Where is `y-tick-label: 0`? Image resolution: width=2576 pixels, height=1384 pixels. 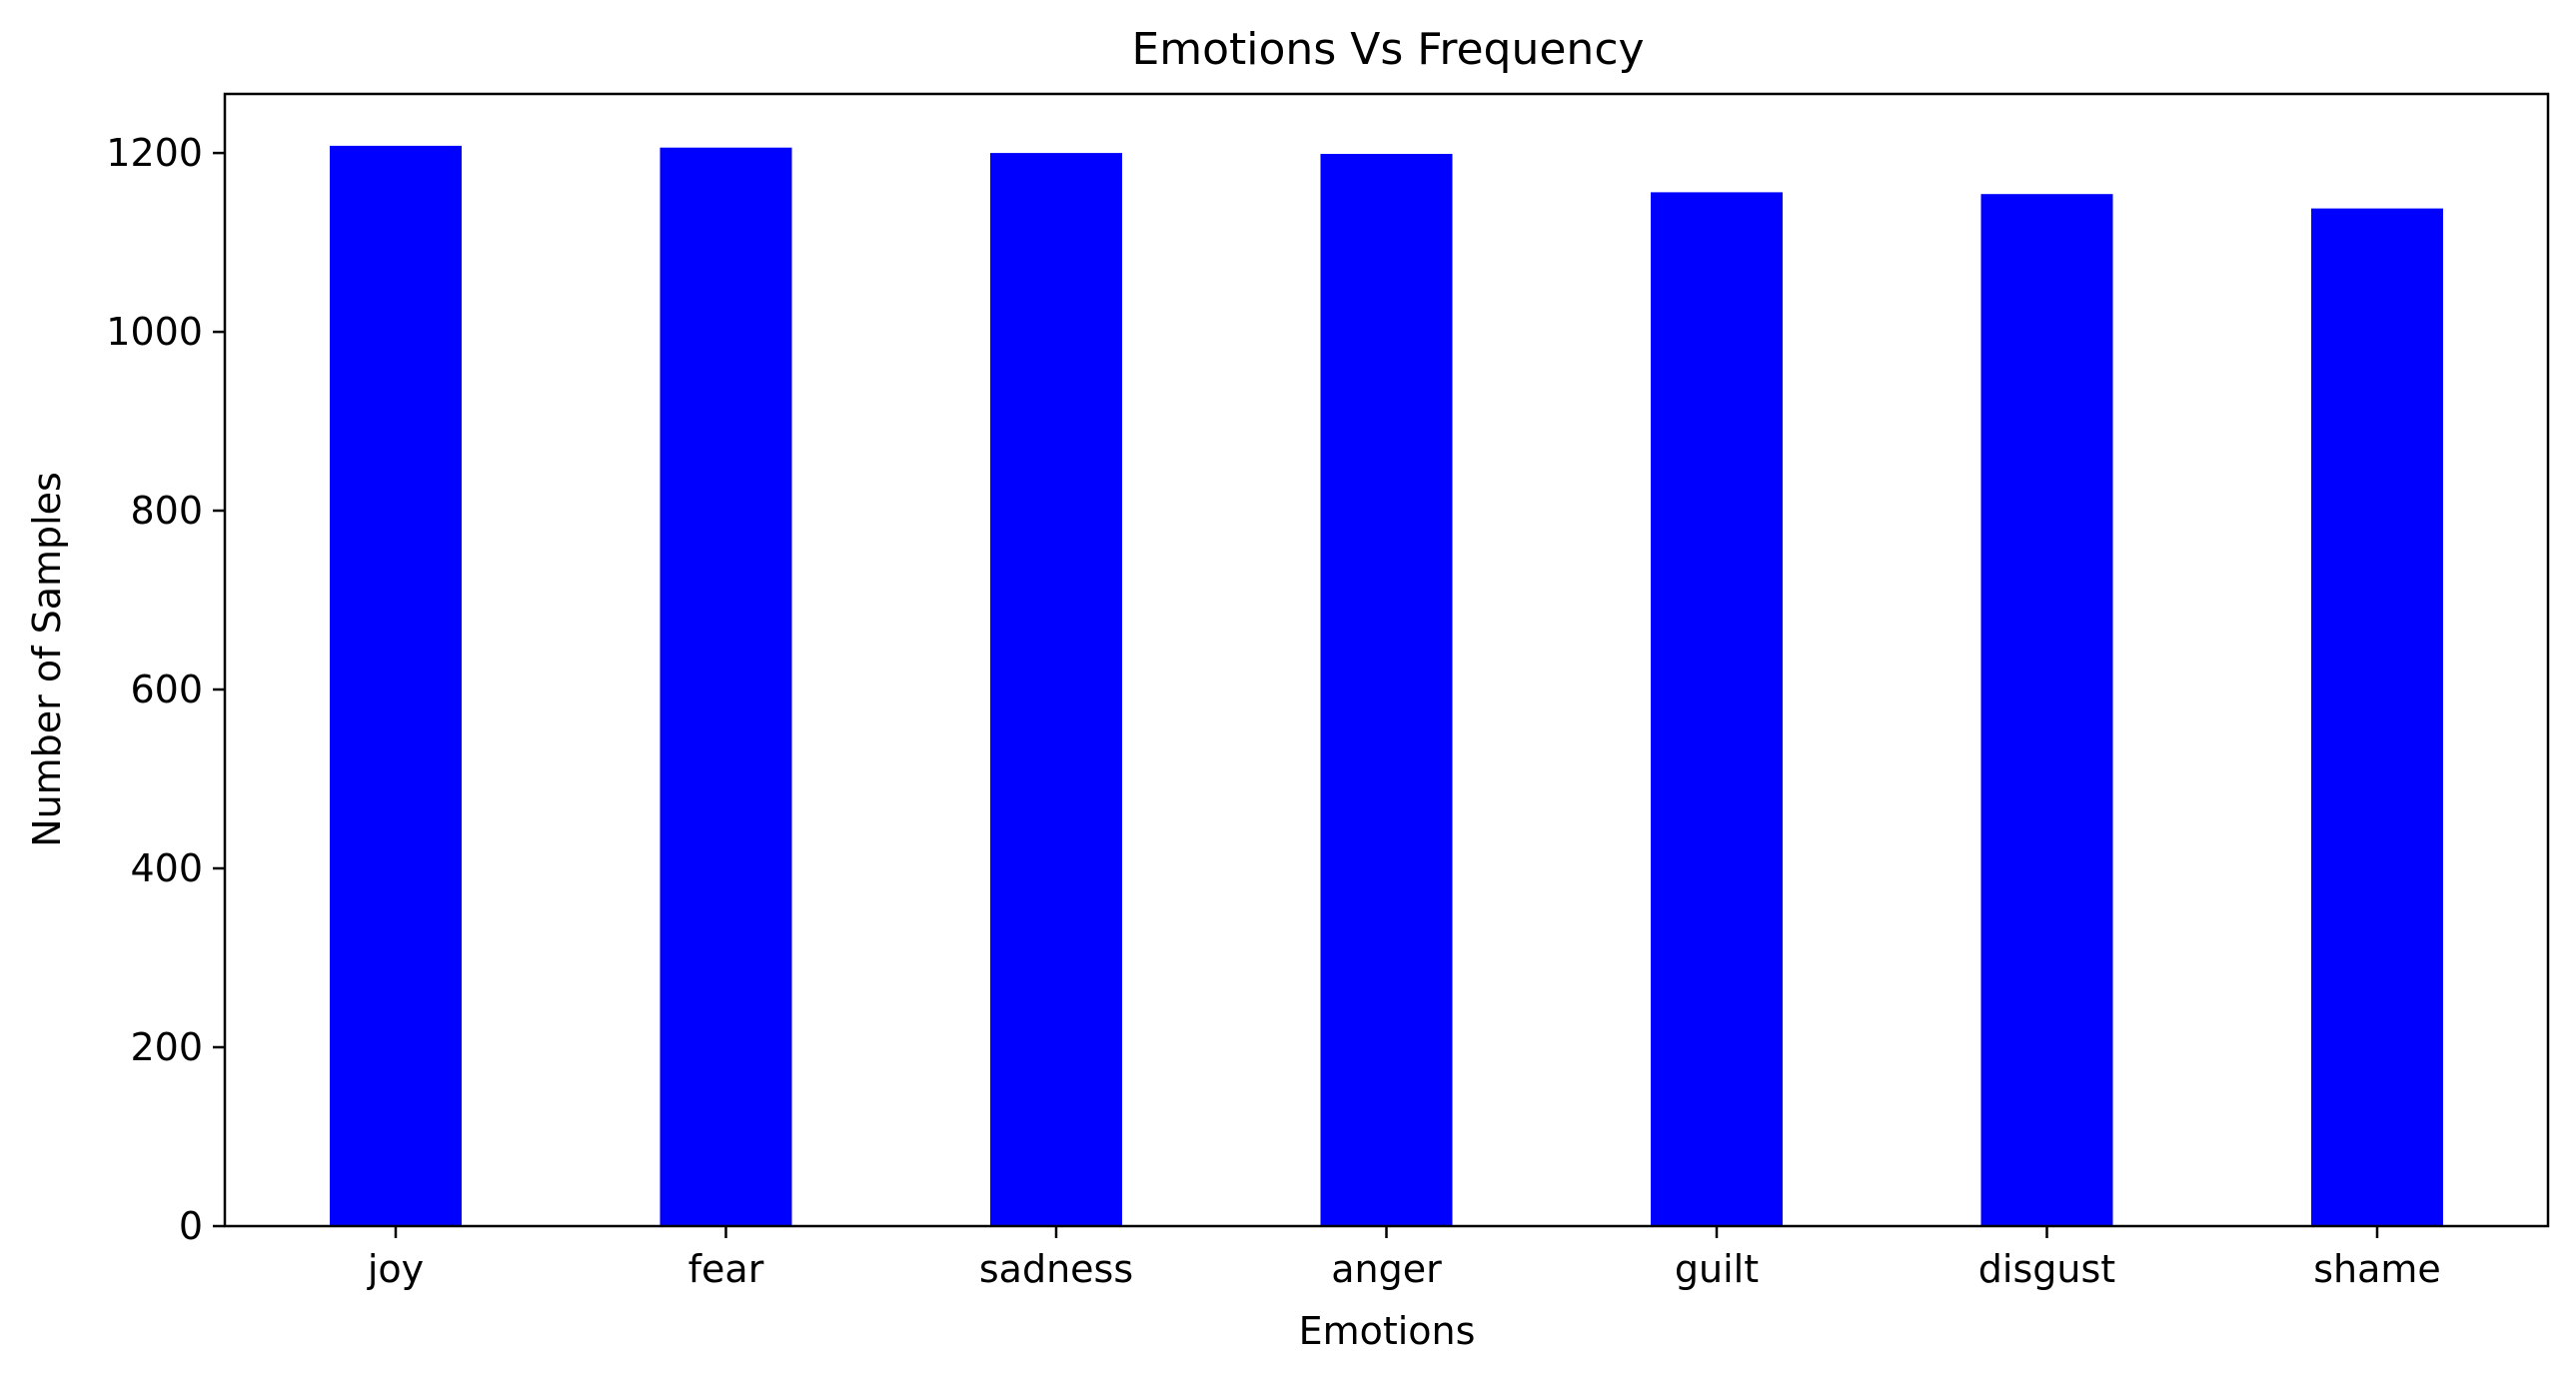 y-tick-label: 0 is located at coordinates (191, 1226).